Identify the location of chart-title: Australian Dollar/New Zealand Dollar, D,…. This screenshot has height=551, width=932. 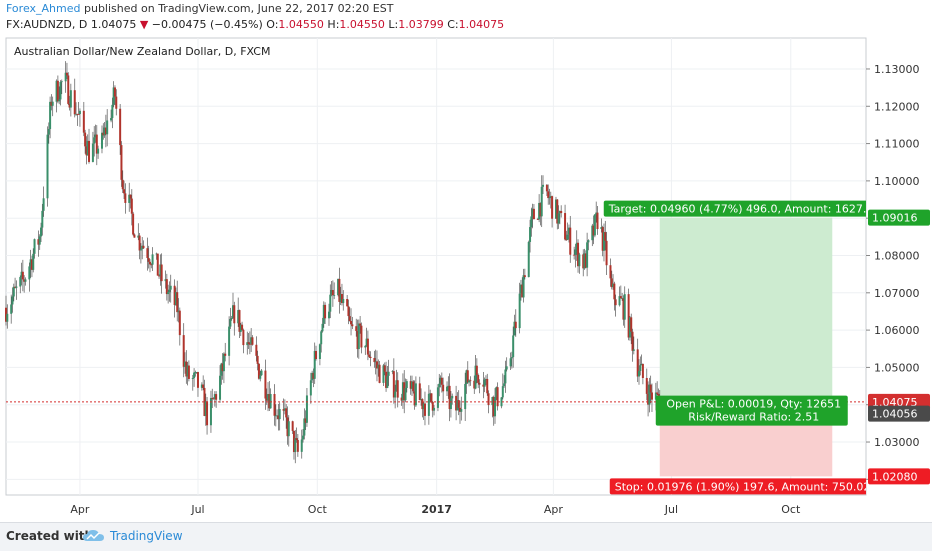
(142, 51).